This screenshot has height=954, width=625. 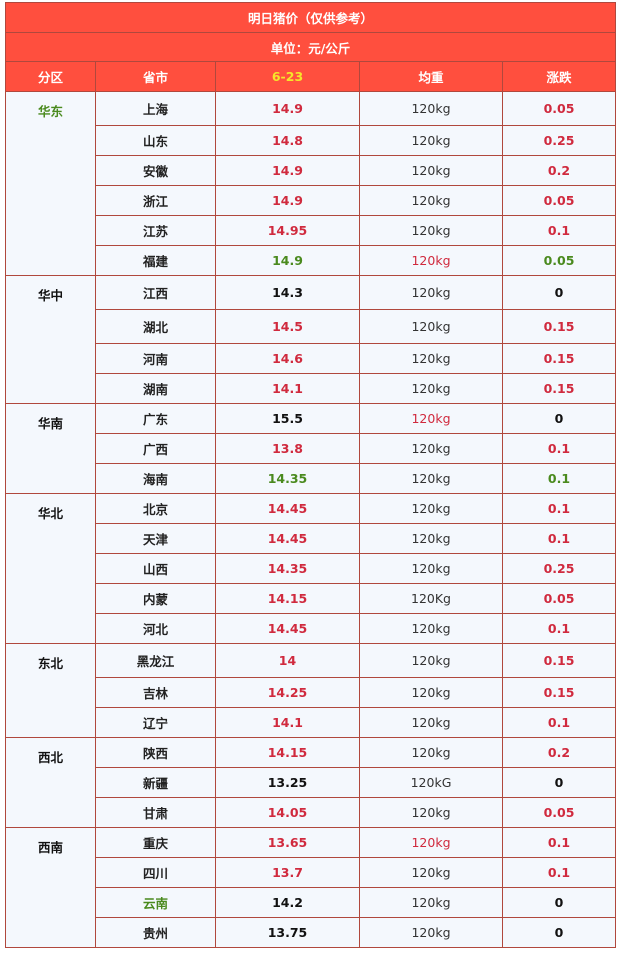 What do you see at coordinates (559, 140) in the screenshot?
I see `change-cell: 0.25` at bounding box center [559, 140].